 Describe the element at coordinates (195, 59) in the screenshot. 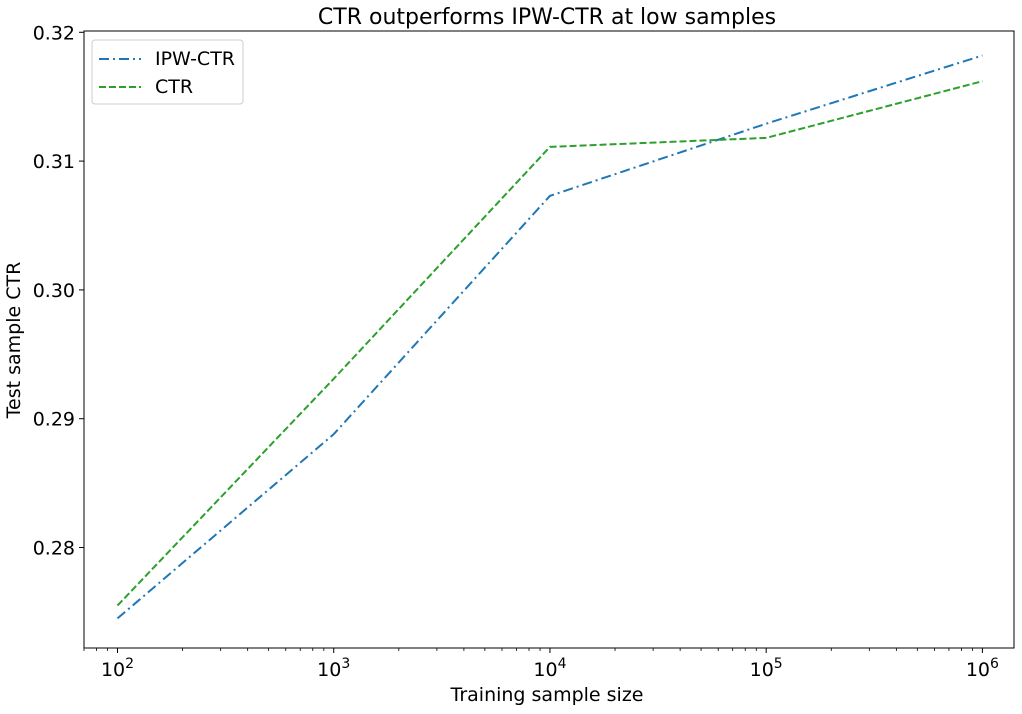

I see `legend-label-ipw-ctr: IPW-CTR` at that location.